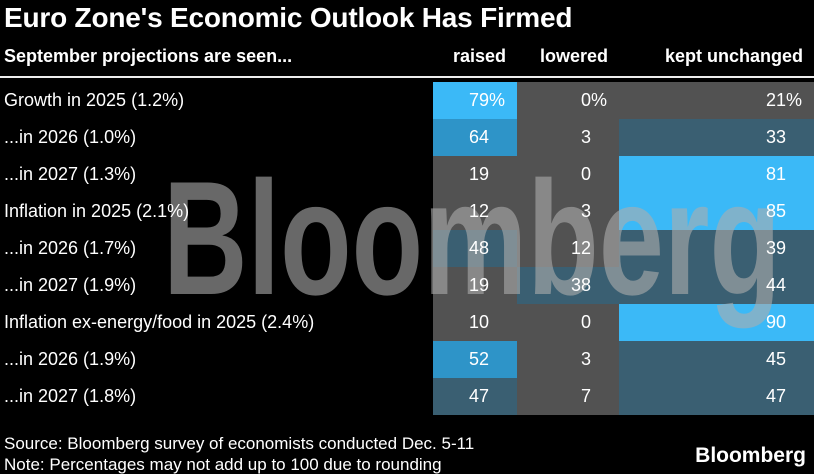 The width and height of the screenshot is (814, 474). I want to click on row-label: Inflation ex-energy/food in 2025 (2.4%), so click(216, 322).